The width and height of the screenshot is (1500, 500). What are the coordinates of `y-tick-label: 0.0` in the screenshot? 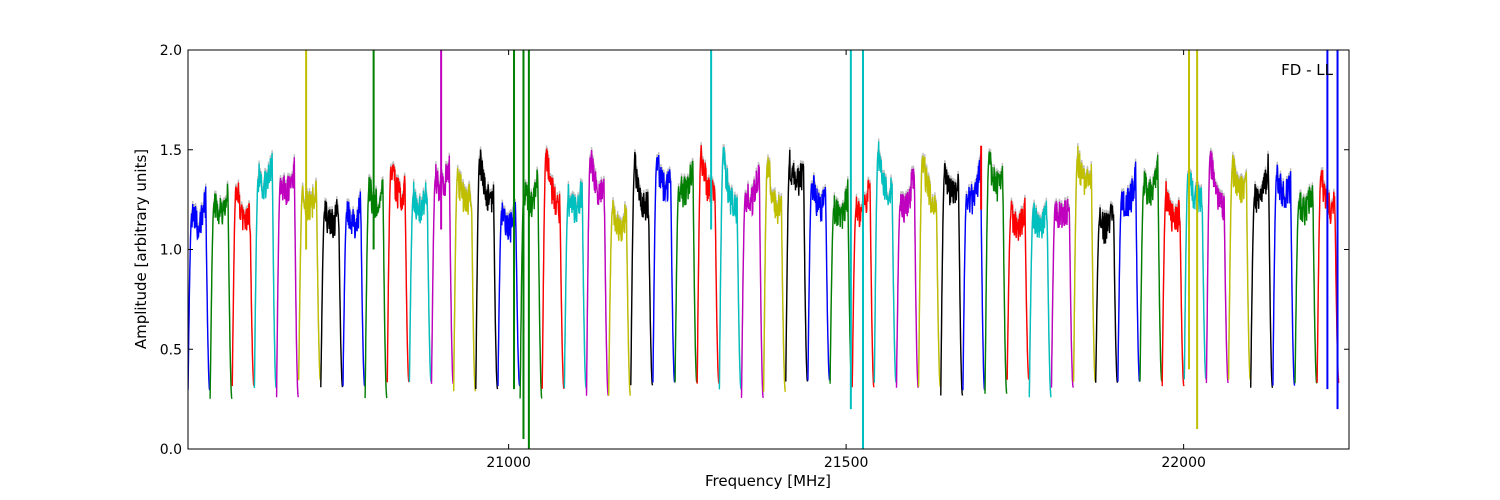 It's located at (171, 450).